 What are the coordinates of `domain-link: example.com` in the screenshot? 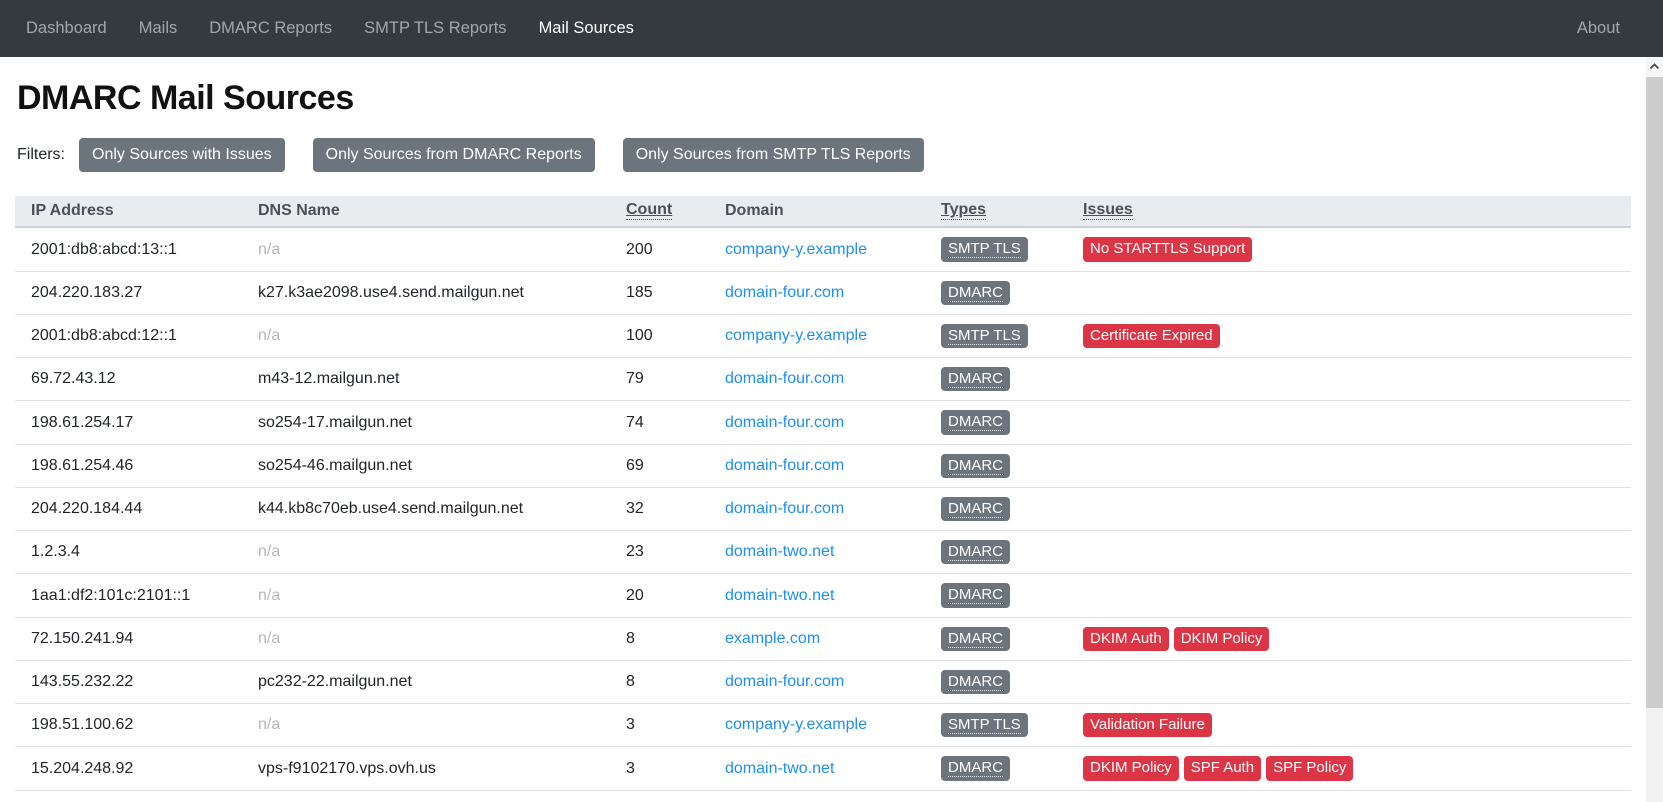 It's located at (773, 638).